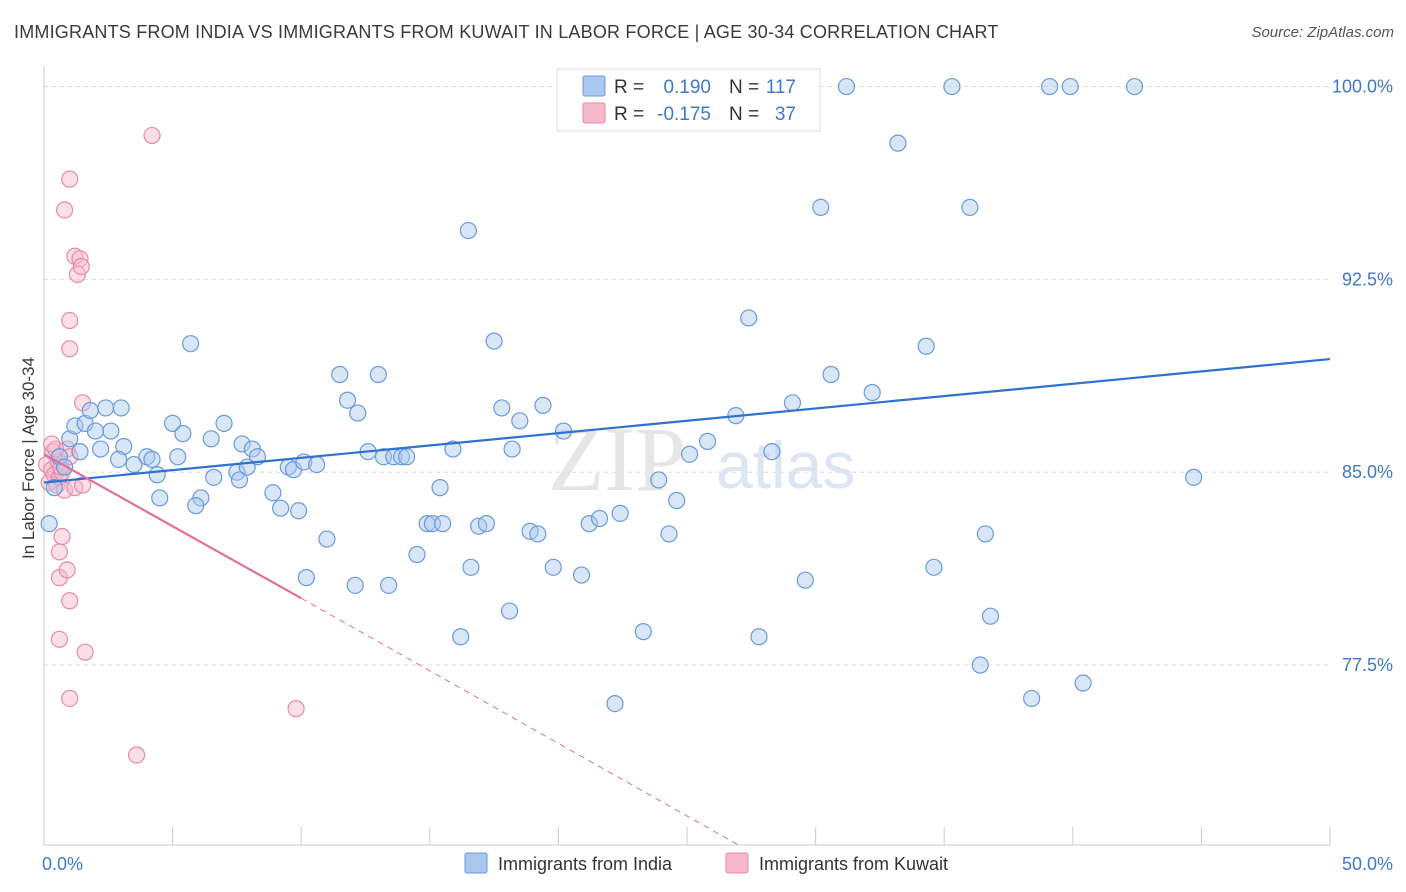 This screenshot has height=892, width=1406. I want to click on y-tick-label-2: 85.0%, so click(1367, 472).